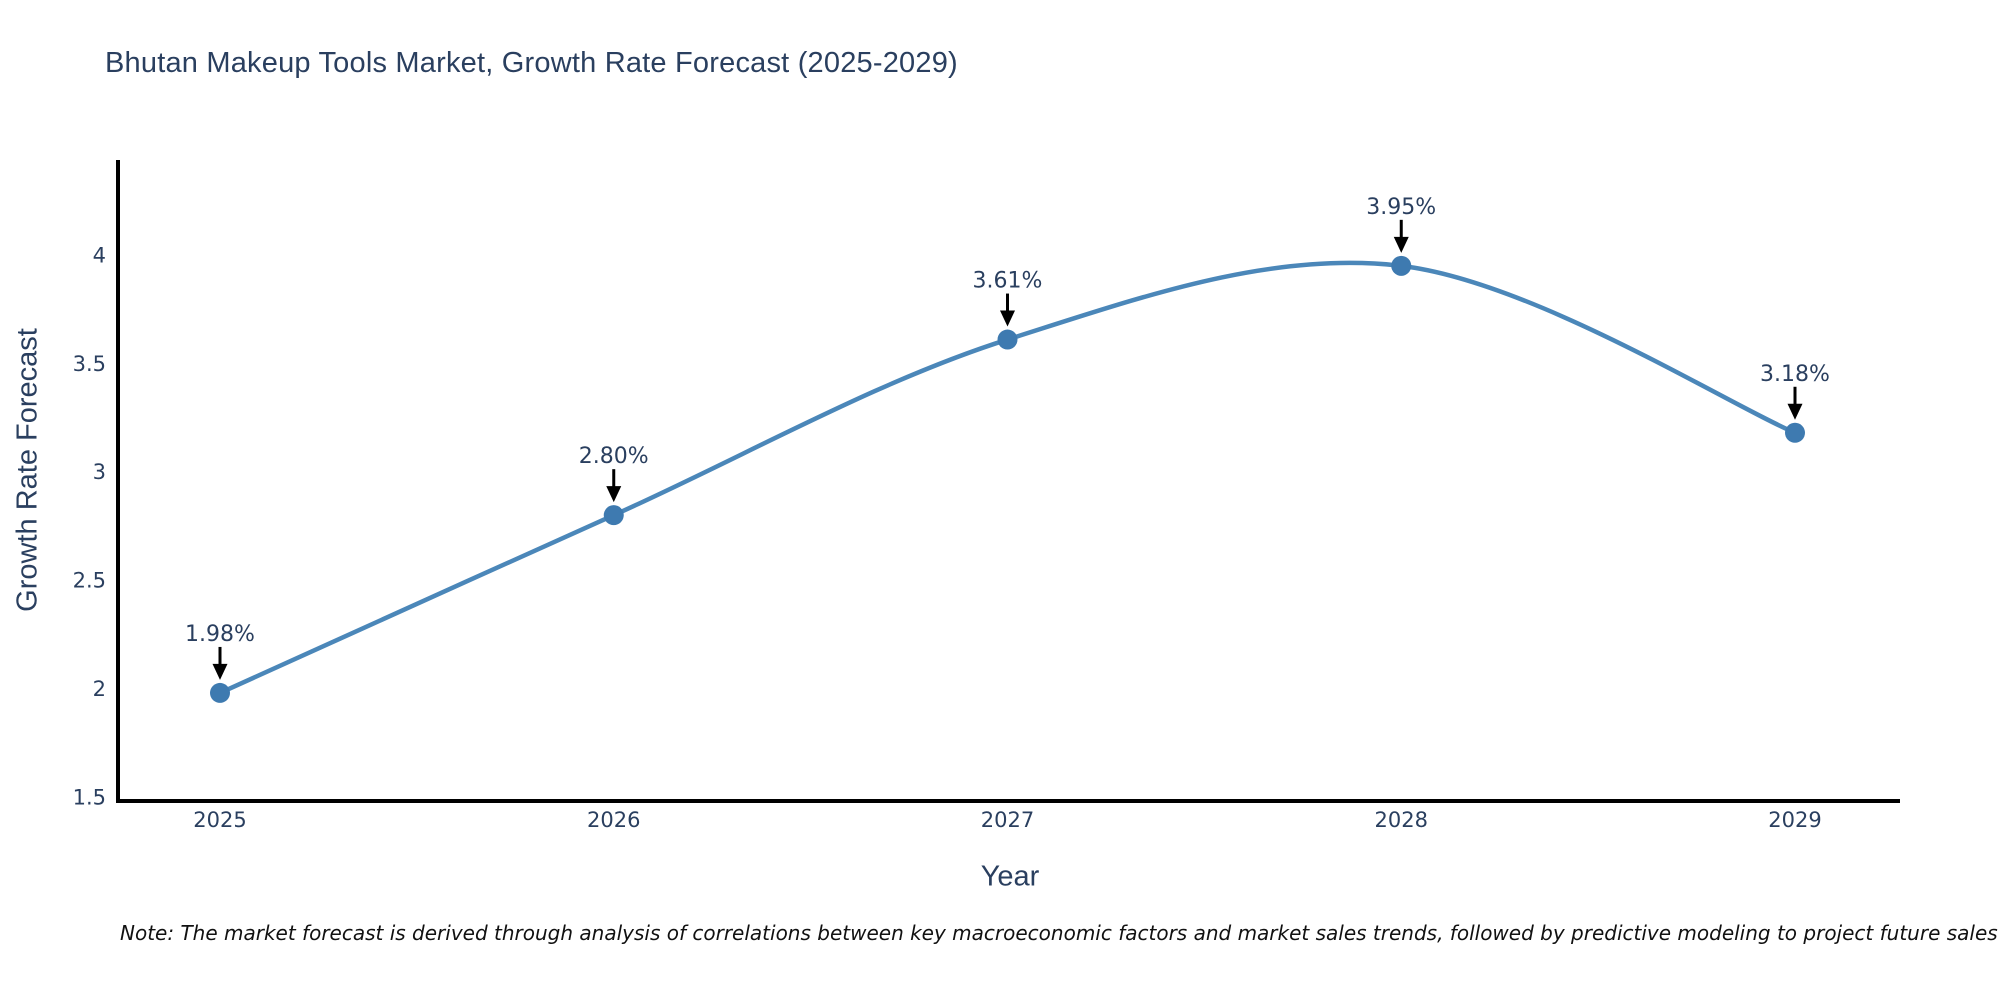  I want to click on y-tick-label: 2.5, so click(89, 581).